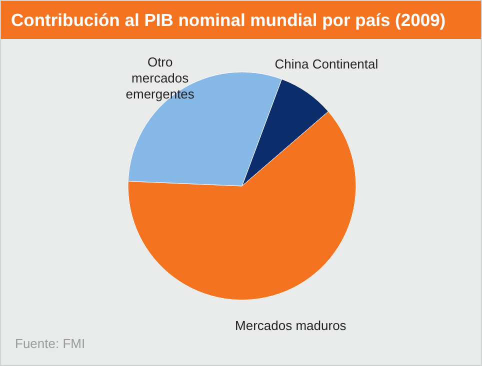  Describe the element at coordinates (241, 20) in the screenshot. I see `chart-title: Contribución al PIB nominal mundial por país (2009)` at that location.